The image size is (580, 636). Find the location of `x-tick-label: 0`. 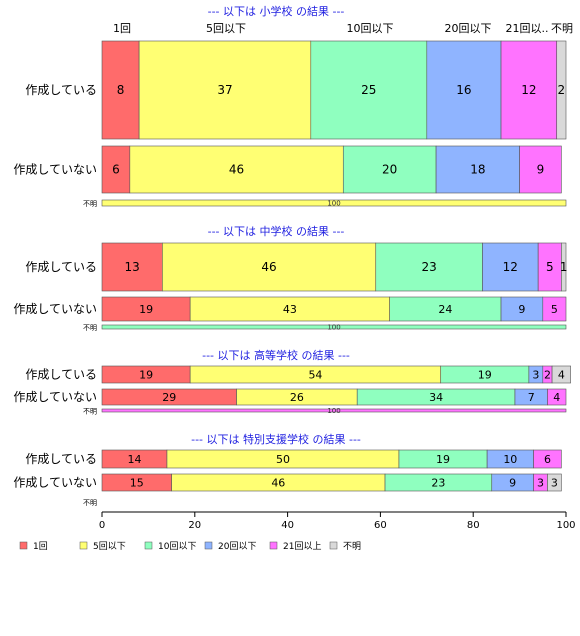

x-tick-label: 0 is located at coordinates (102, 525).